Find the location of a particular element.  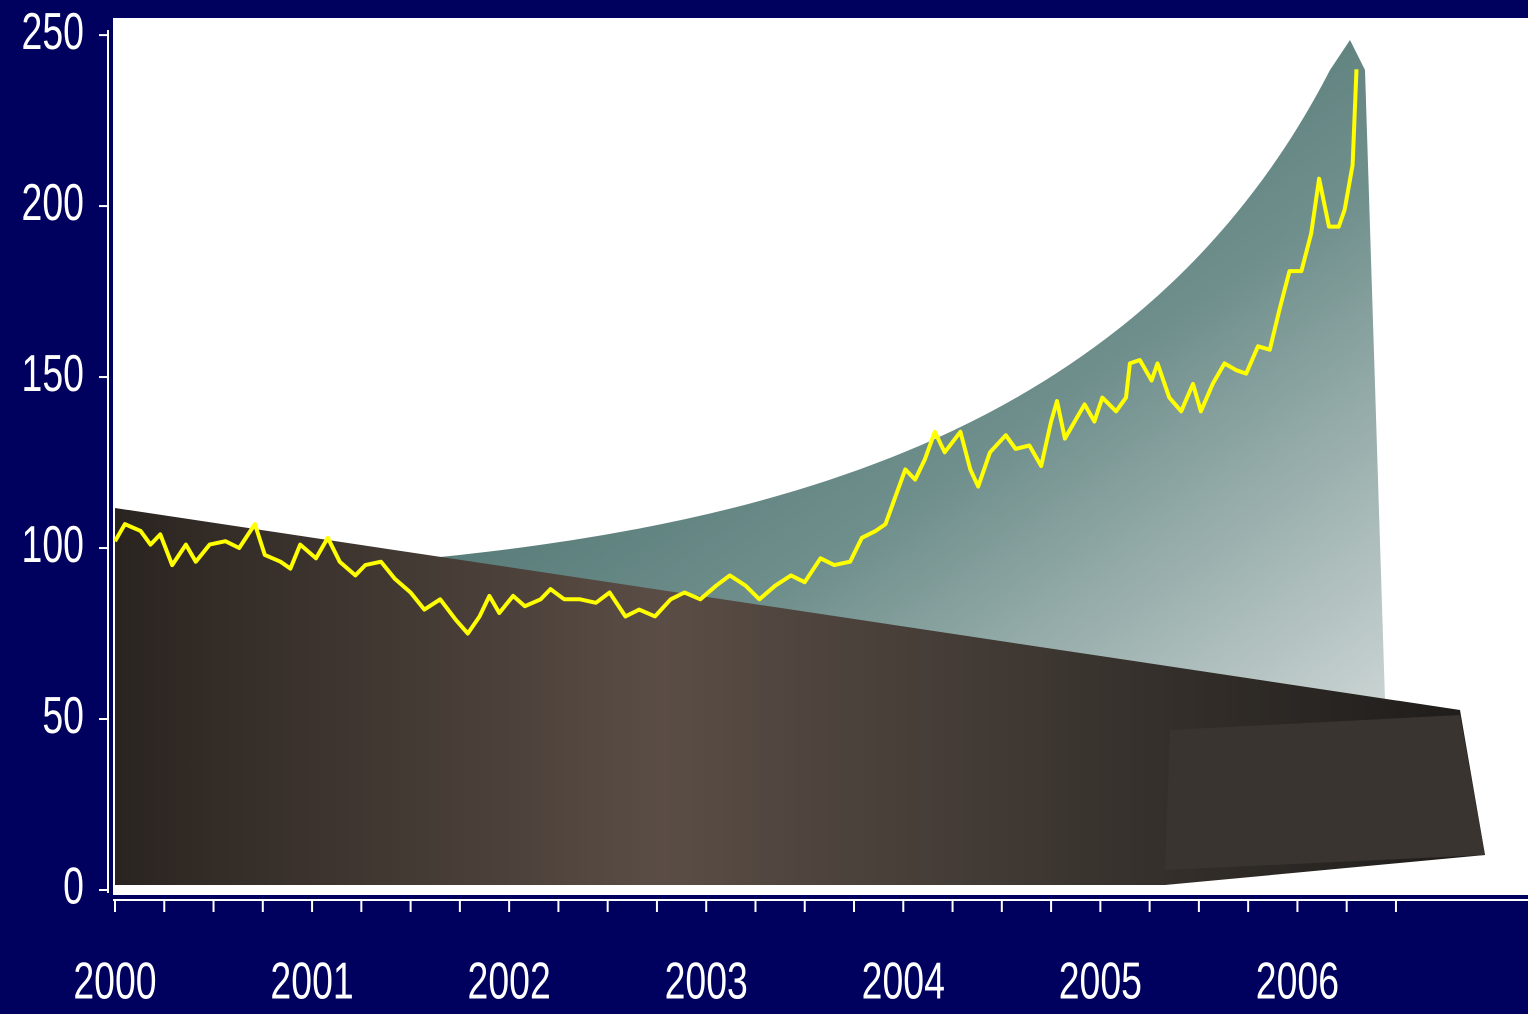

y-tick-label: 0 is located at coordinates (73, 886).